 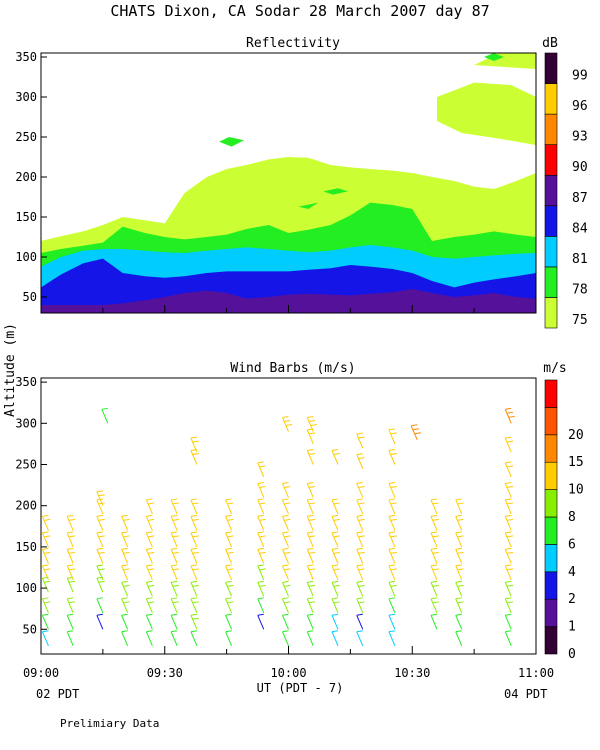 What do you see at coordinates (580, 106) in the screenshot?
I see `reflectivity-colorbar-label: 96` at bounding box center [580, 106].